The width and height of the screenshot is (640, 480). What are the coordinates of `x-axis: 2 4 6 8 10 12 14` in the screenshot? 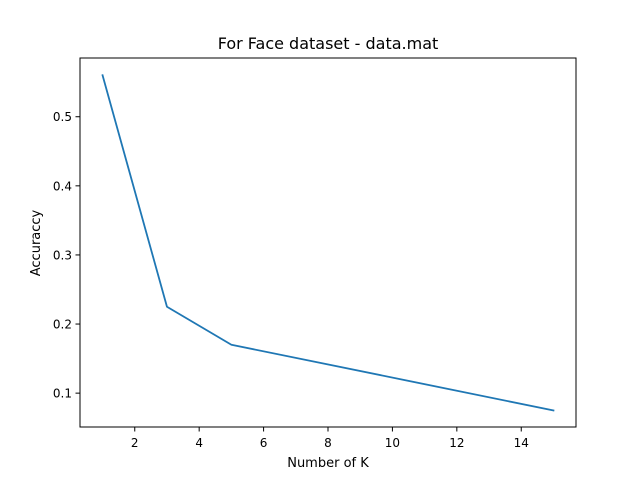 It's located at (330, 438).